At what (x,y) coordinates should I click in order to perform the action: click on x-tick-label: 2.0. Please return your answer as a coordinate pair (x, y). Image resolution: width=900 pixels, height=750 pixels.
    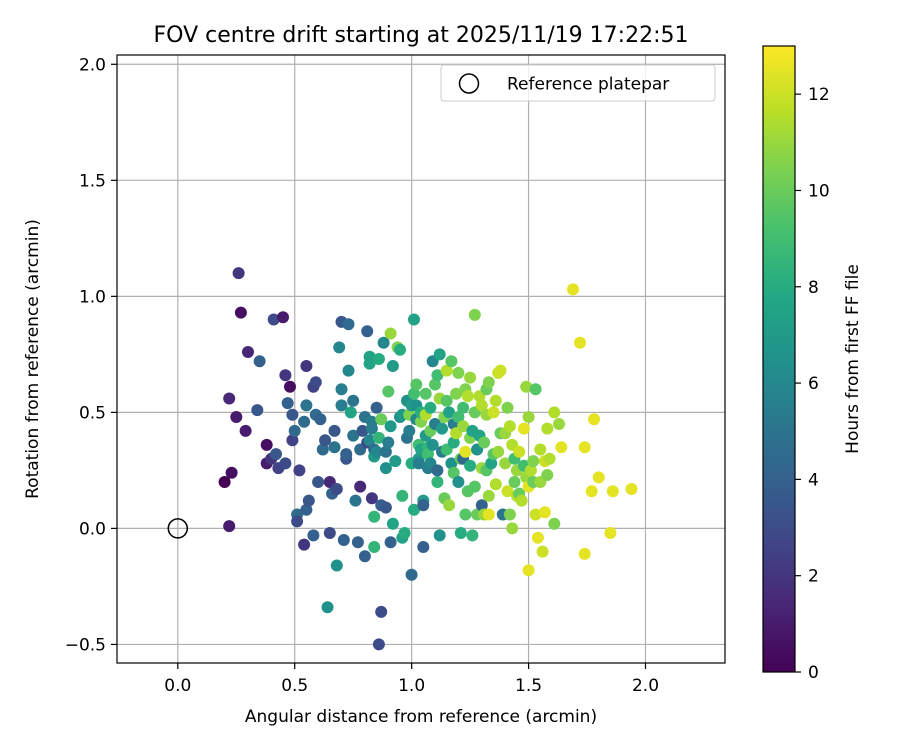
    Looking at the image, I should click on (645, 686).